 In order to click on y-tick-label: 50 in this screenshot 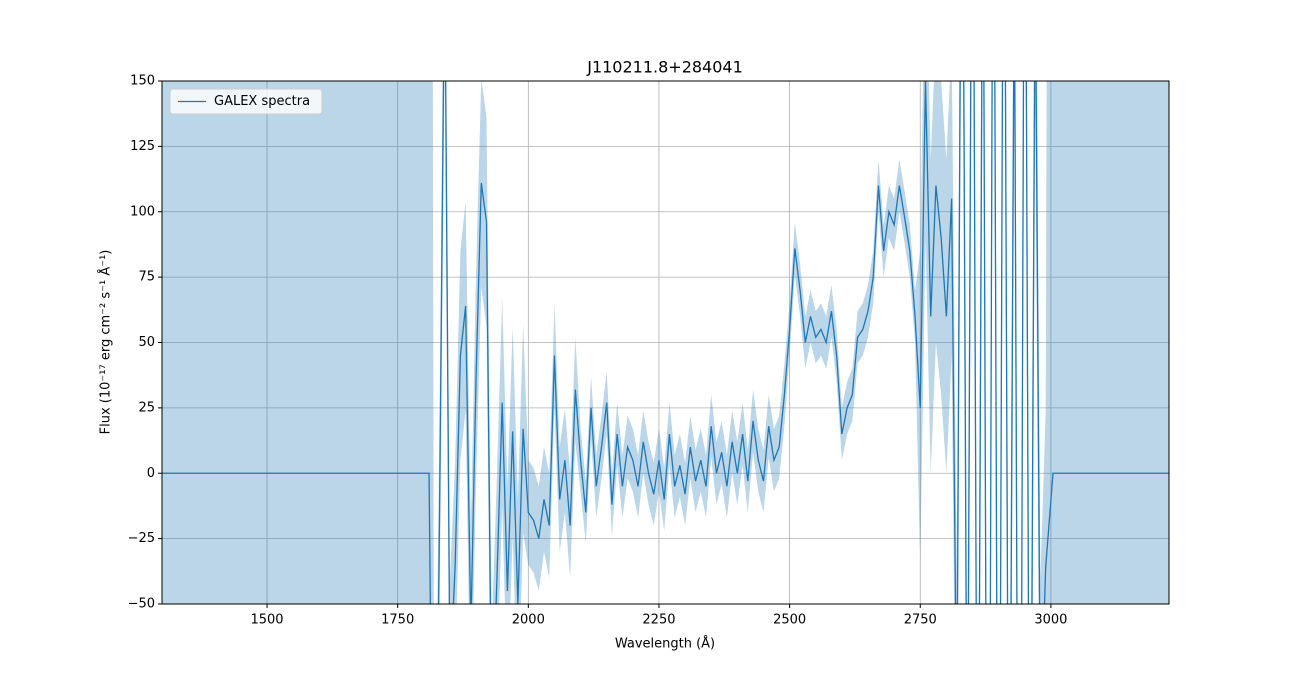, I will do `click(146, 342)`.